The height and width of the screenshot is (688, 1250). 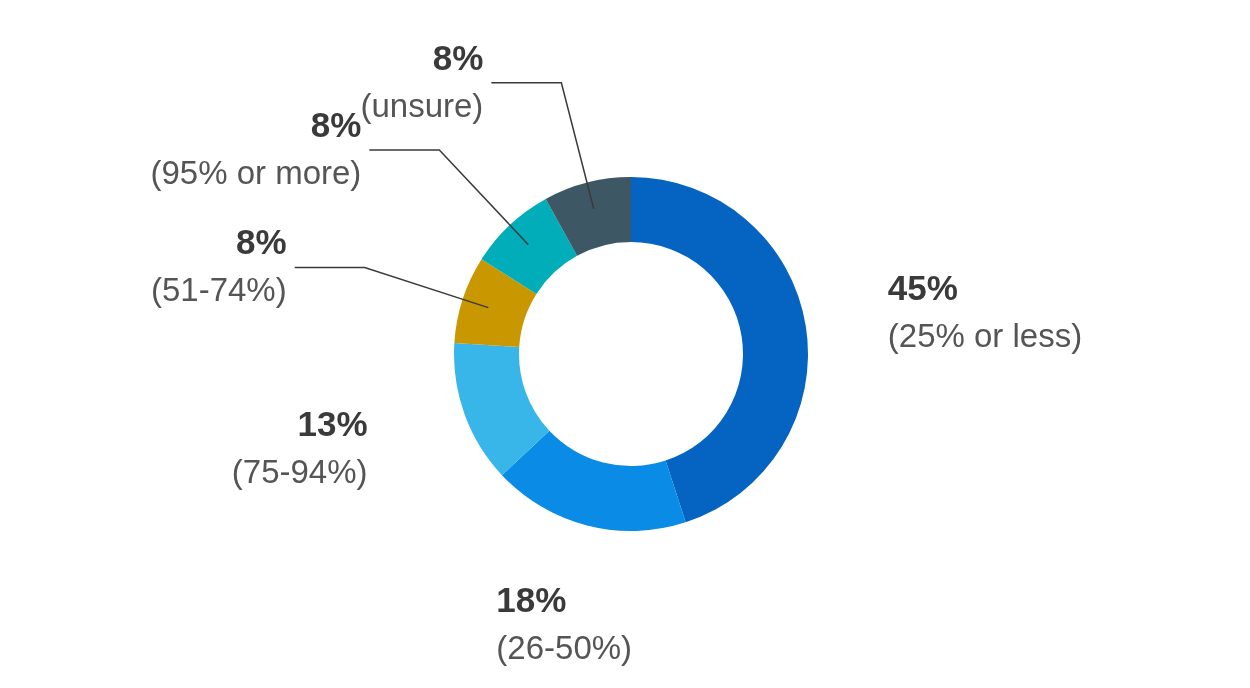 I want to click on slice-label: (26-50%), so click(x=564, y=648).